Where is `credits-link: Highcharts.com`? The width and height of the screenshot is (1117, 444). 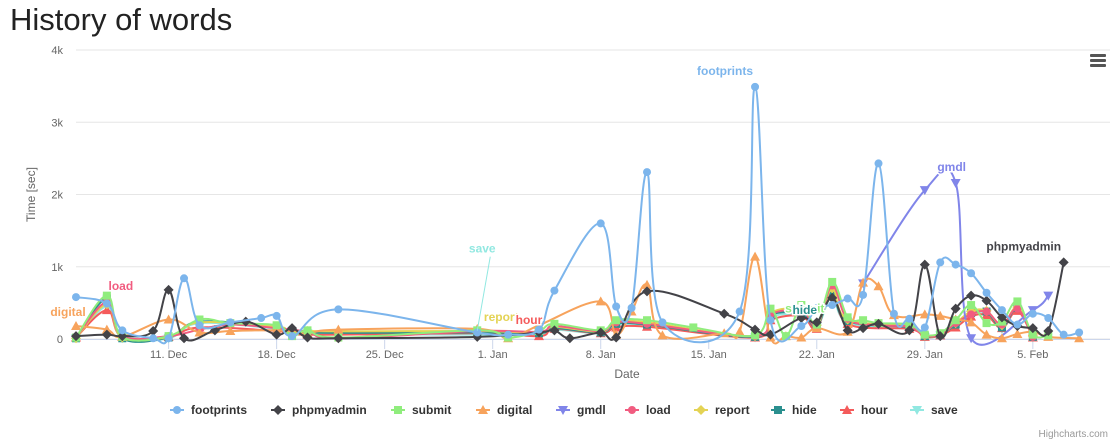
credits-link: Highcharts.com is located at coordinates (1073, 434).